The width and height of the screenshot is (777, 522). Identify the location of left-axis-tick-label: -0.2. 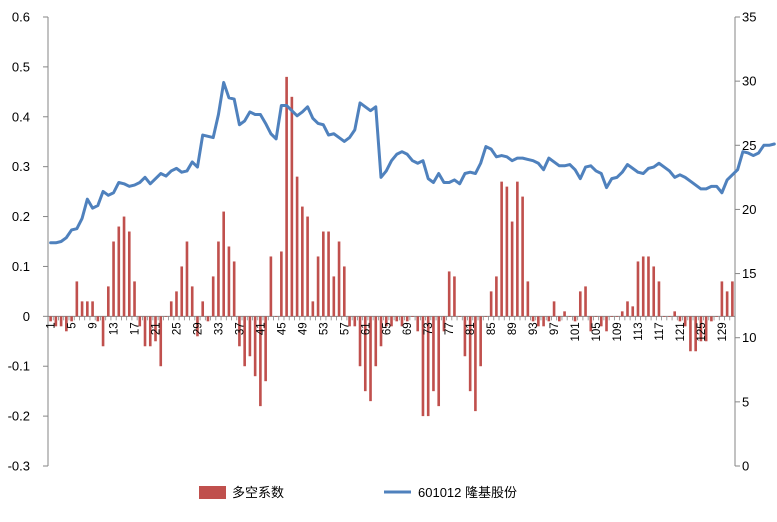
(19, 416).